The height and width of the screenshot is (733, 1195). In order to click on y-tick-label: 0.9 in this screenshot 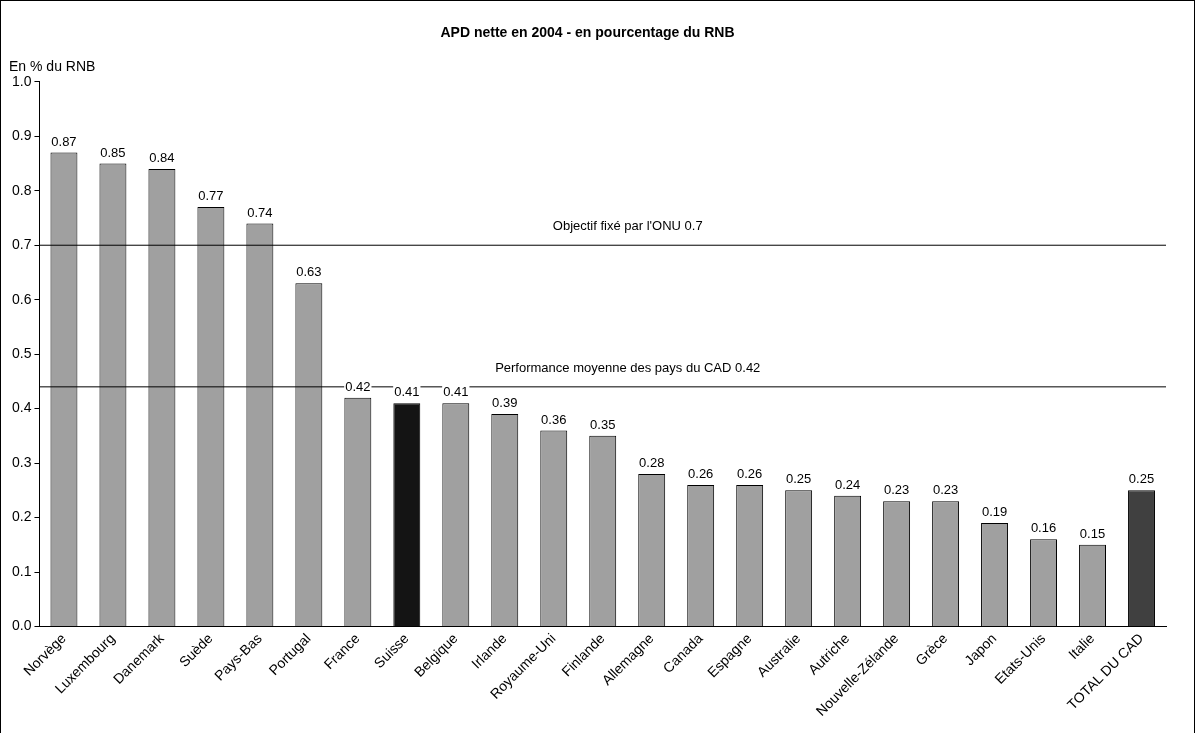, I will do `click(21, 135)`.